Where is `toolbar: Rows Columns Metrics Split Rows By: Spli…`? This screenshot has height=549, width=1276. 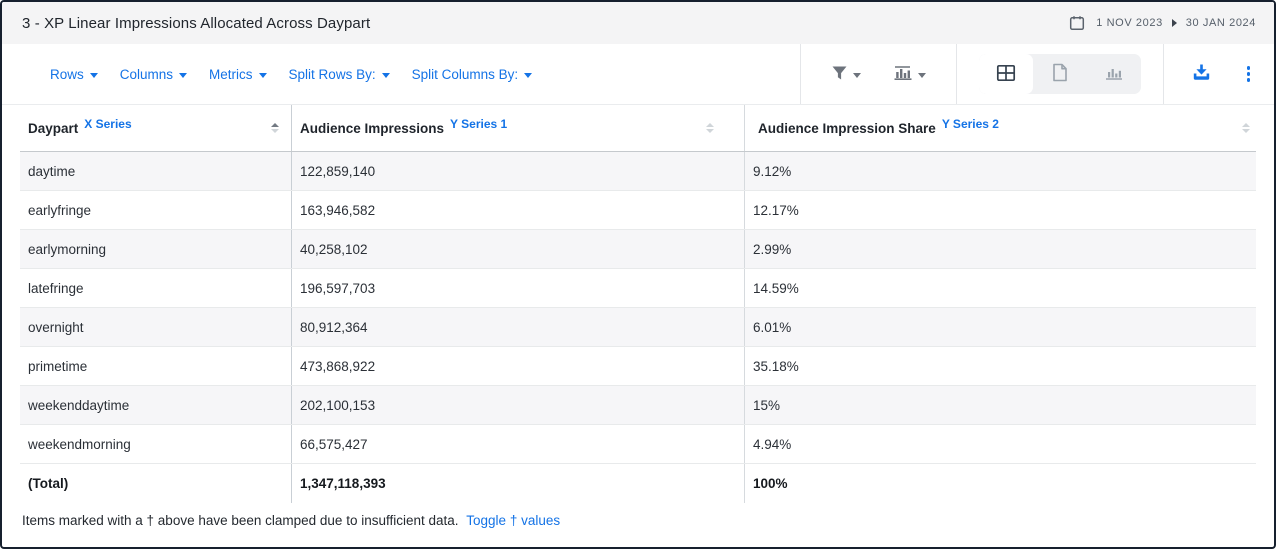
toolbar: Rows Columns Metrics Split Rows By: Spli… is located at coordinates (638, 74).